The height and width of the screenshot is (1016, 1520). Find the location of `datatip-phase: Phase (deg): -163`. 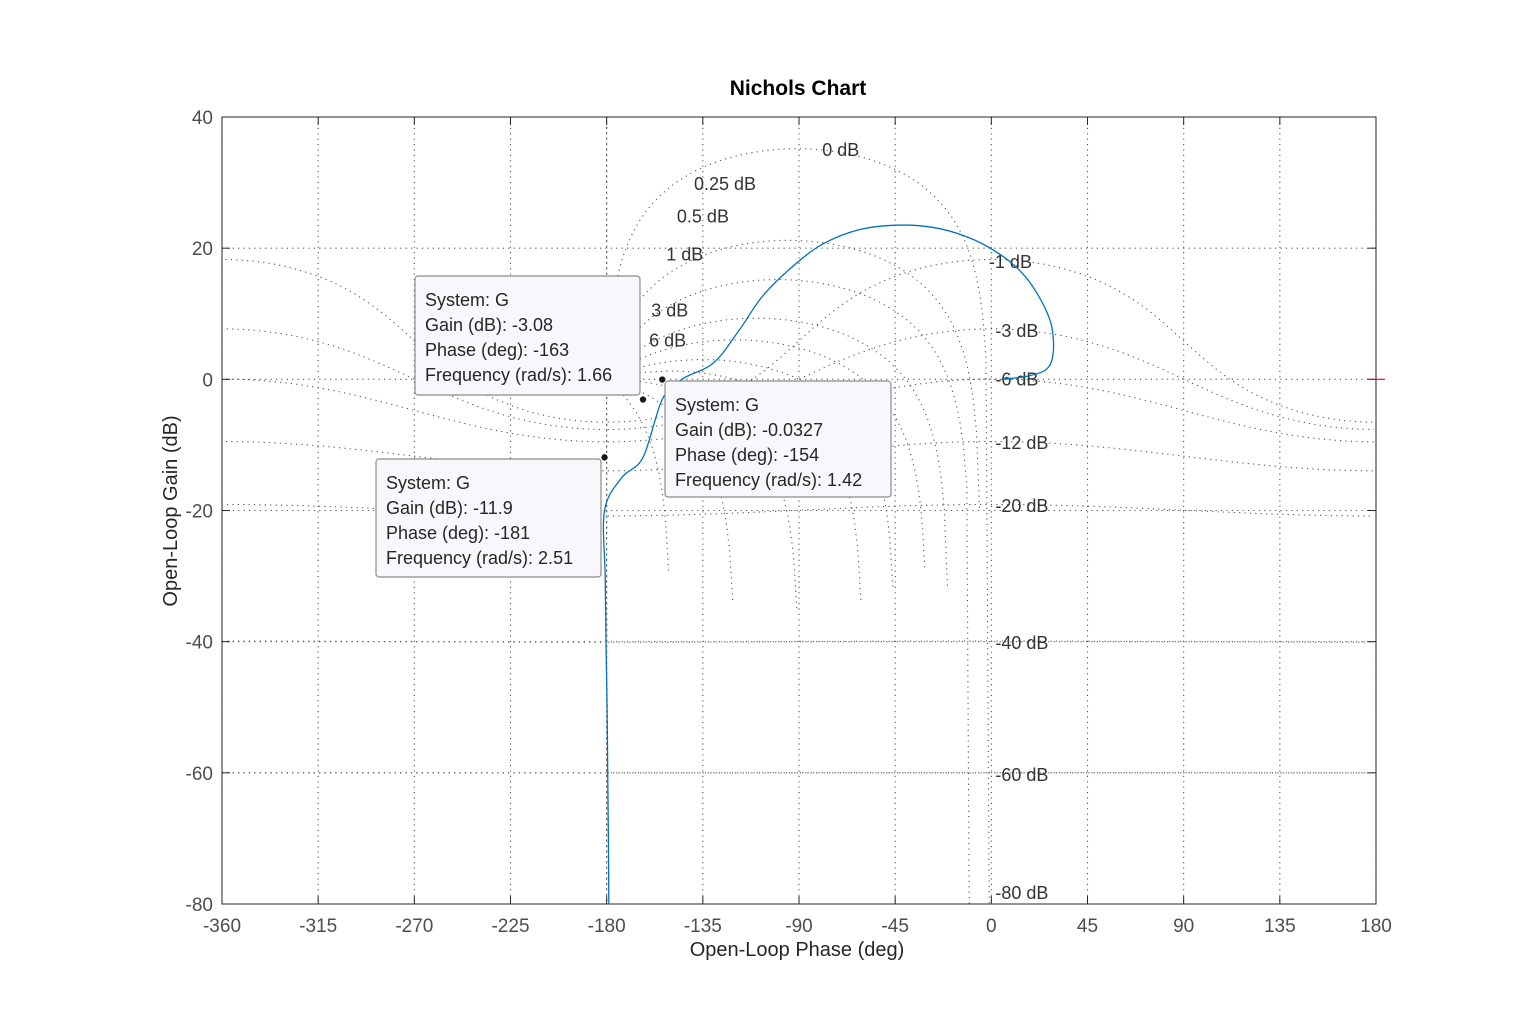

datatip-phase: Phase (deg): -163 is located at coordinates (497, 350).